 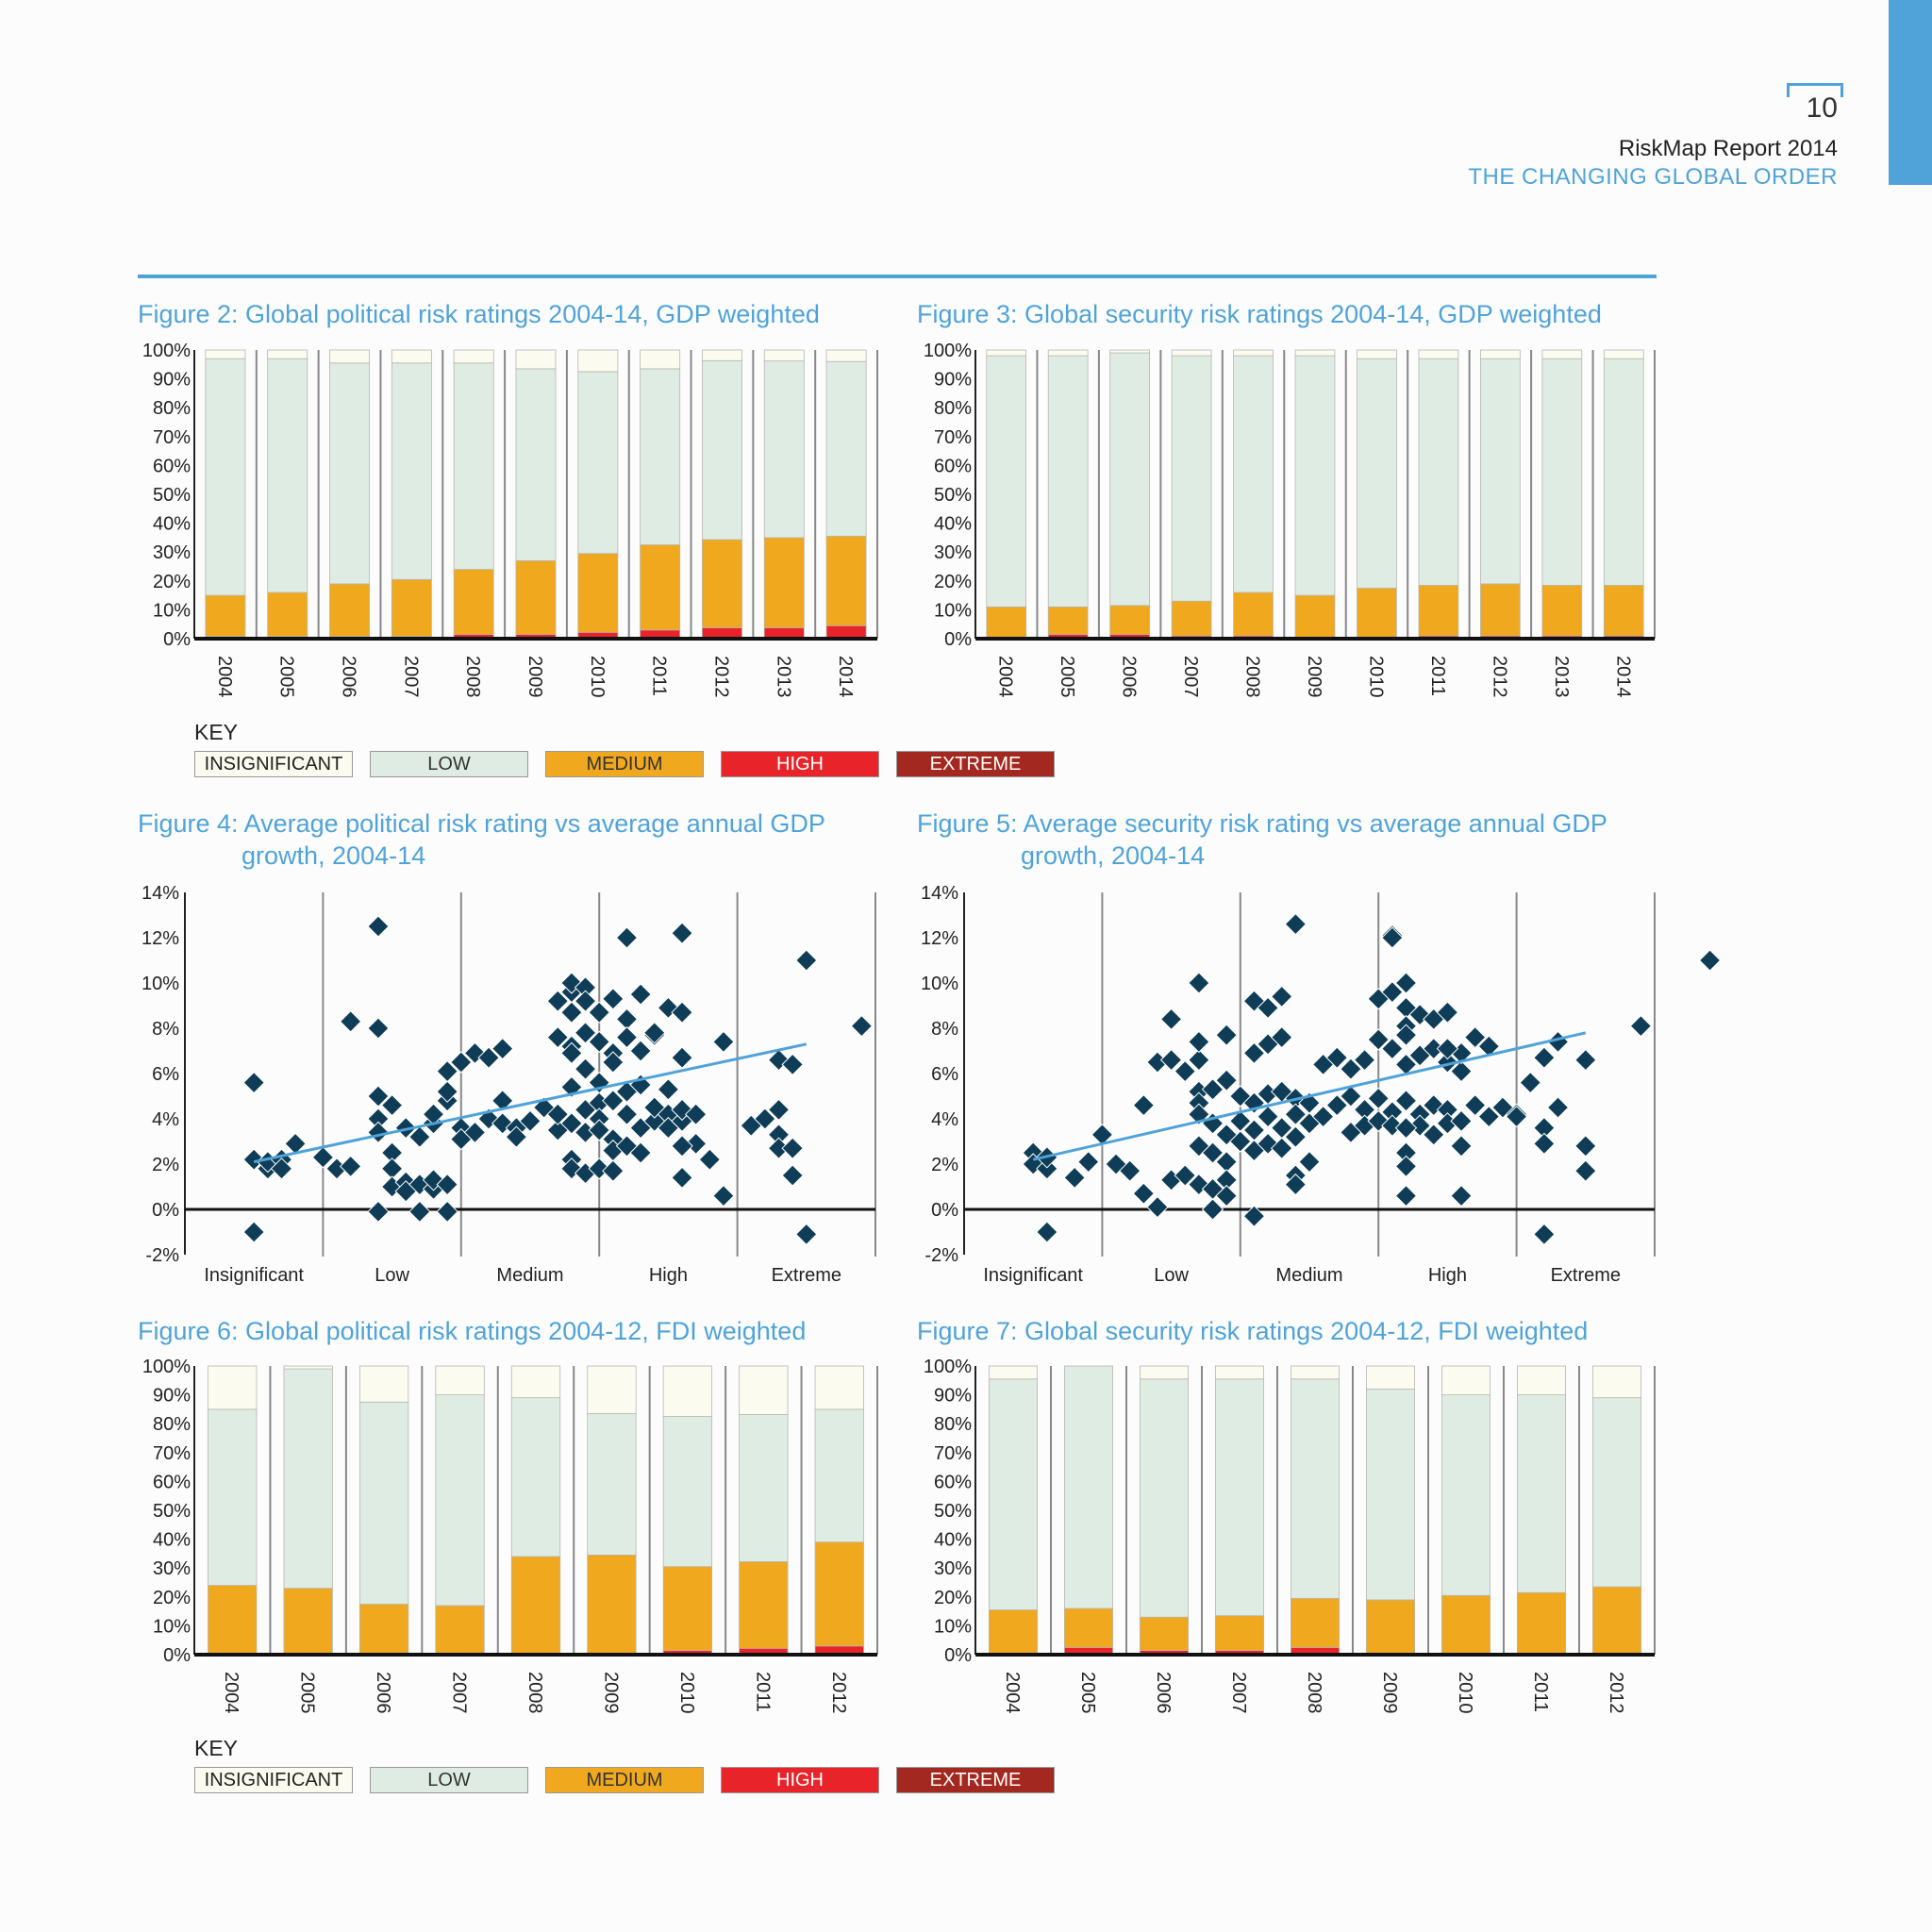 I want to click on y-tick-label: 6%, so click(x=165, y=1074).